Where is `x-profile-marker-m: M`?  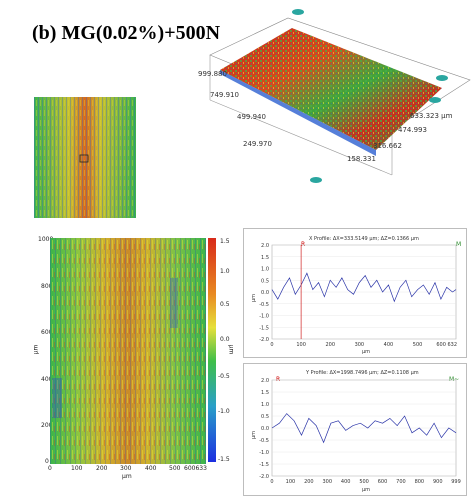 x-profile-marker-m: M is located at coordinates (459, 244).